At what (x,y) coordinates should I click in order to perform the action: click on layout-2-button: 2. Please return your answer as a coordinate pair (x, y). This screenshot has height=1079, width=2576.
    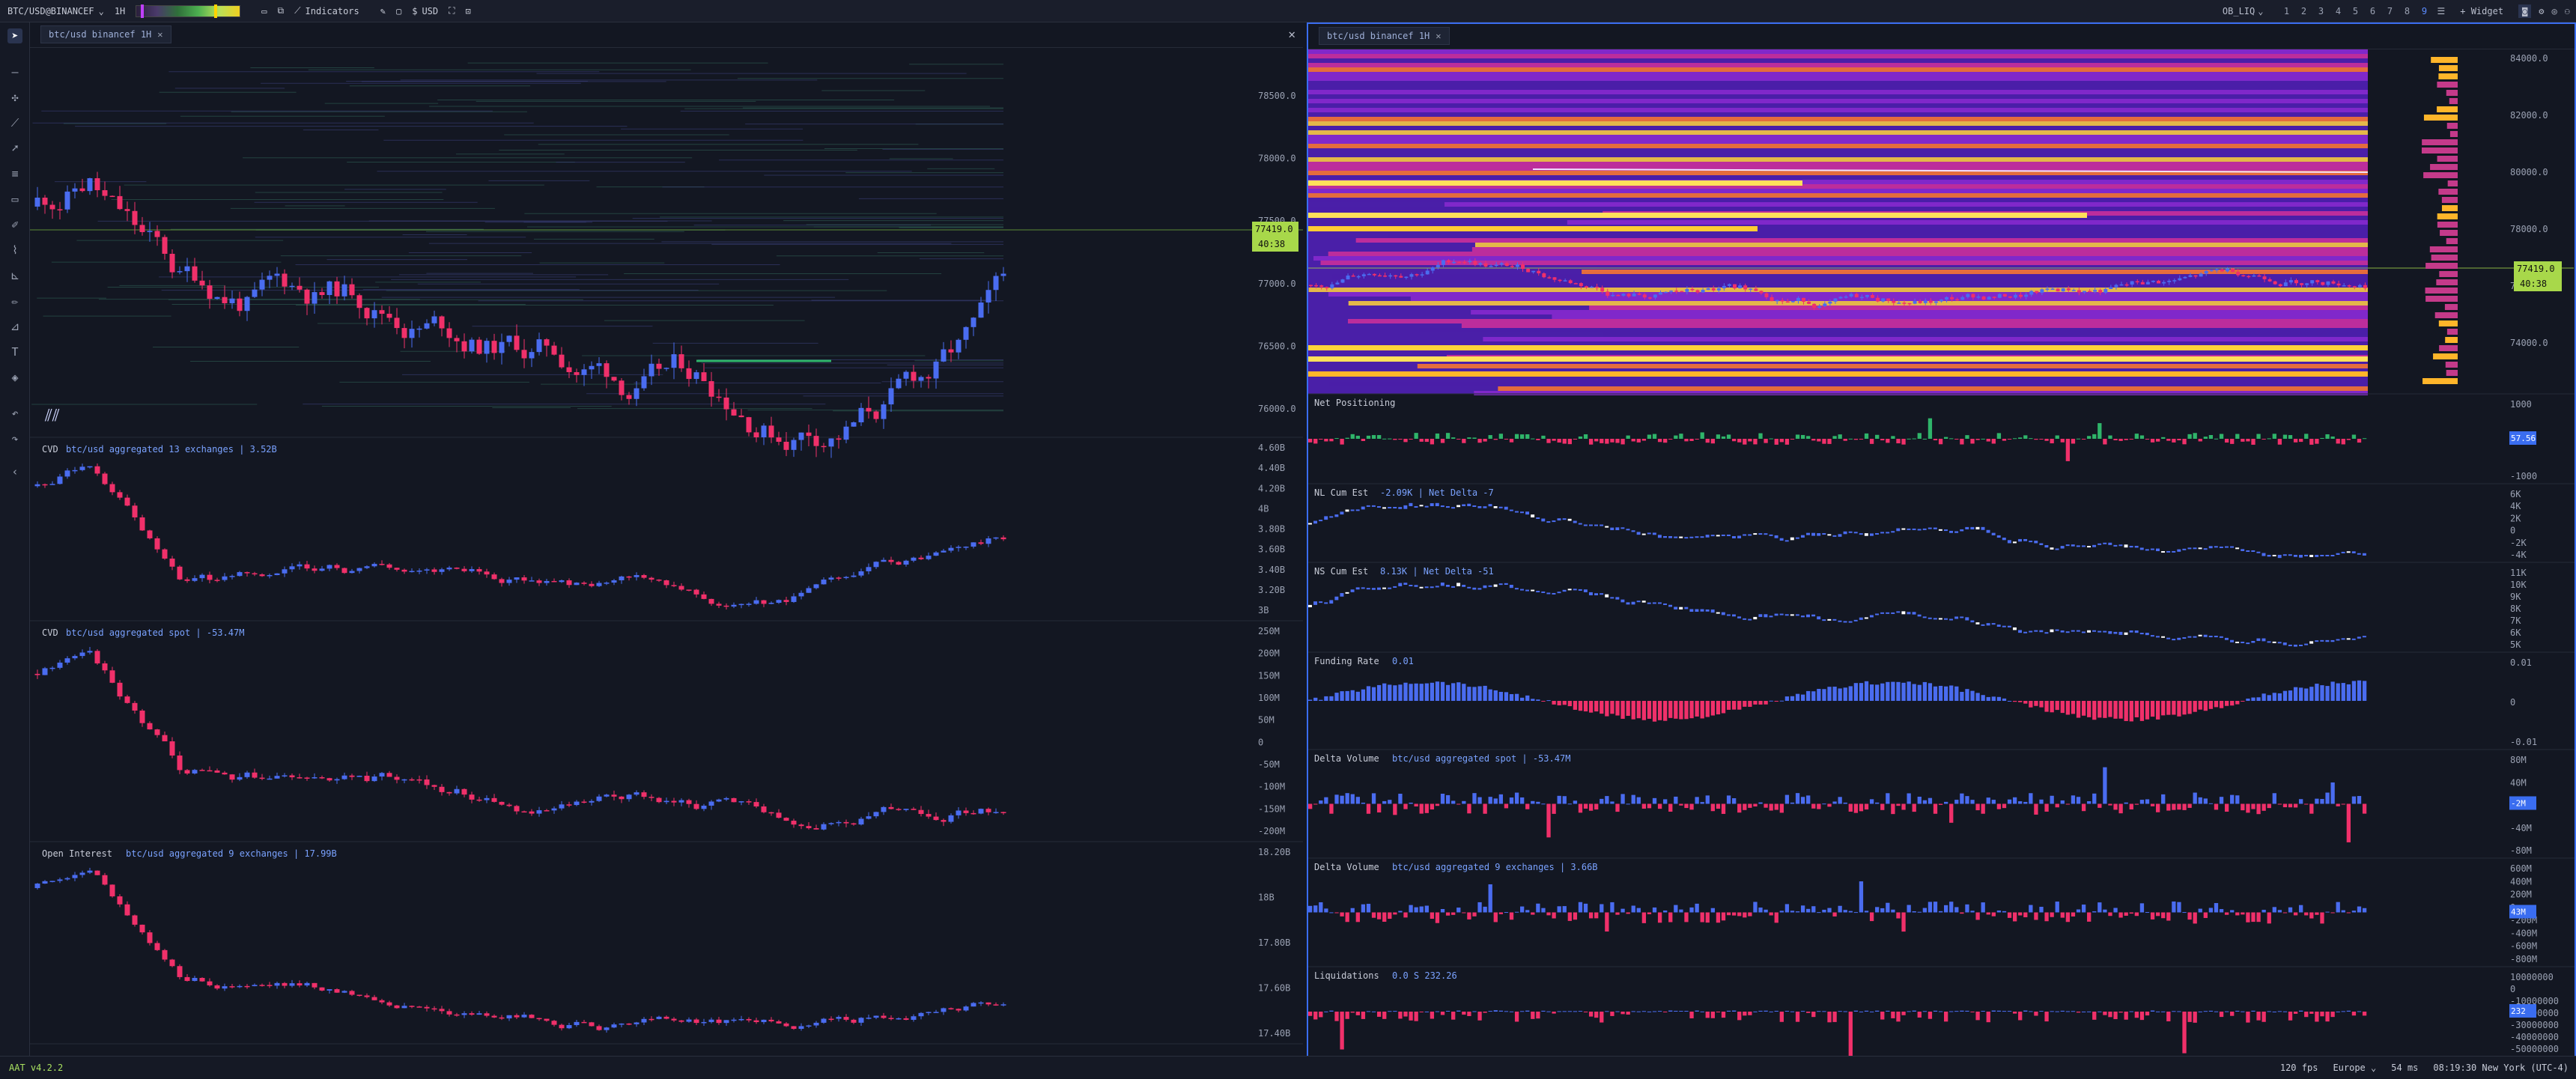
    Looking at the image, I should click on (2303, 11).